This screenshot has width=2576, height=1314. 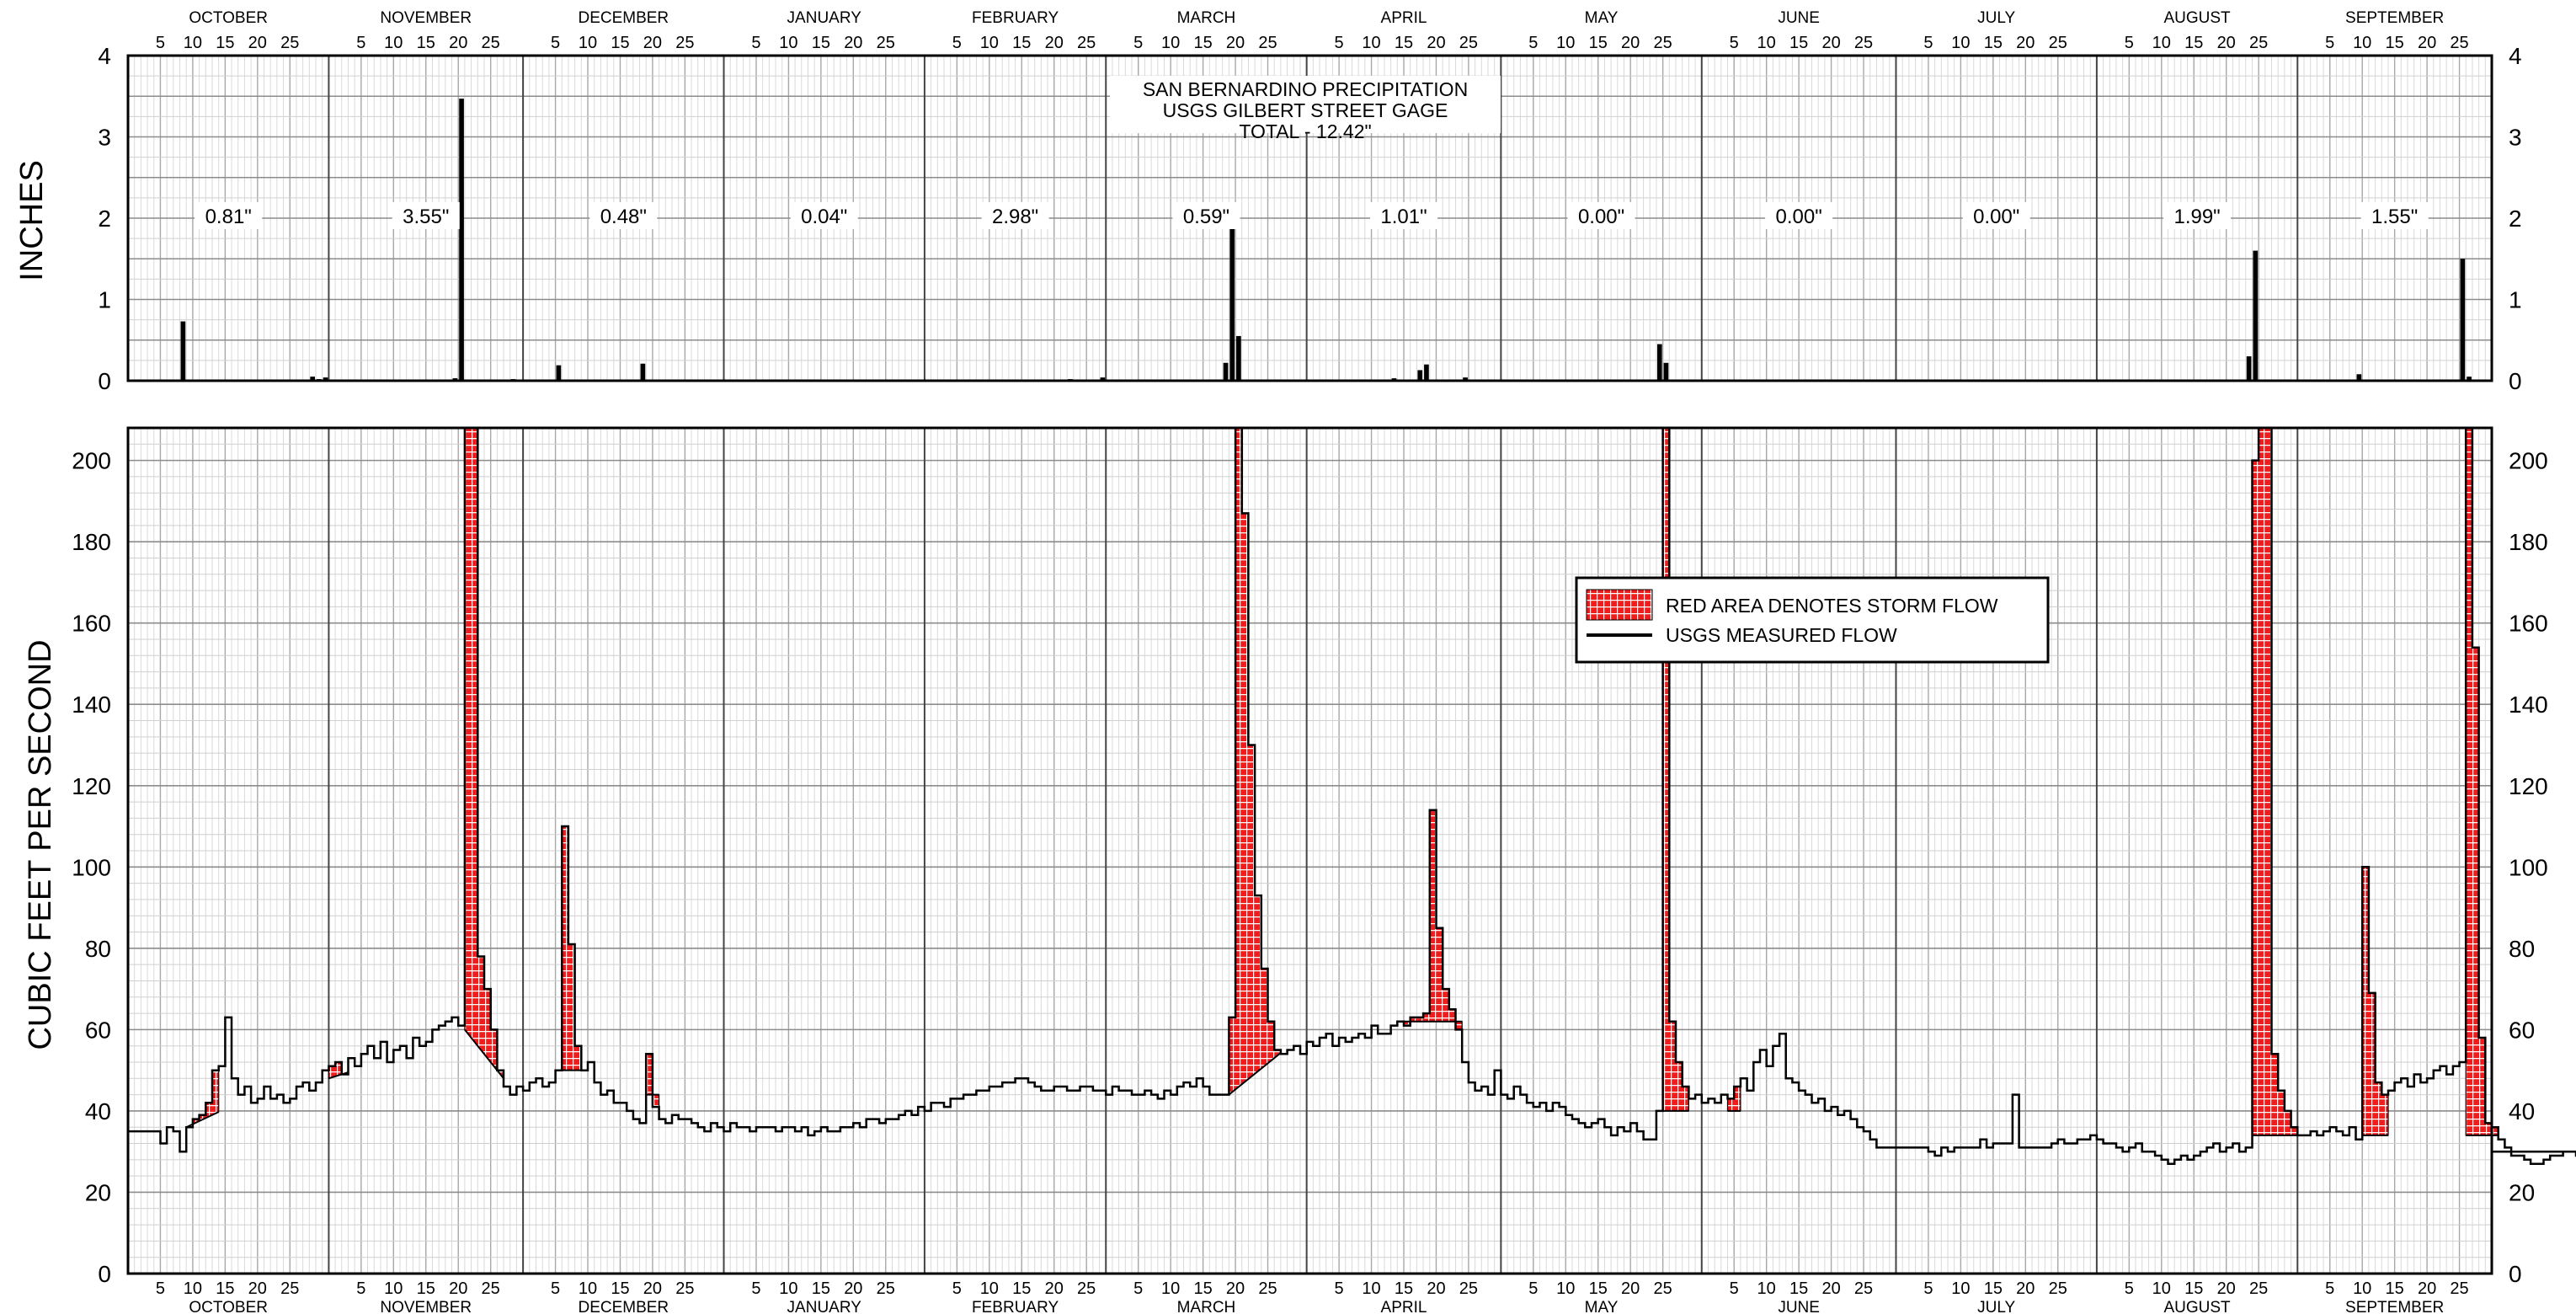 I want to click on flow-y-tick-right: 100, so click(x=2528, y=867).